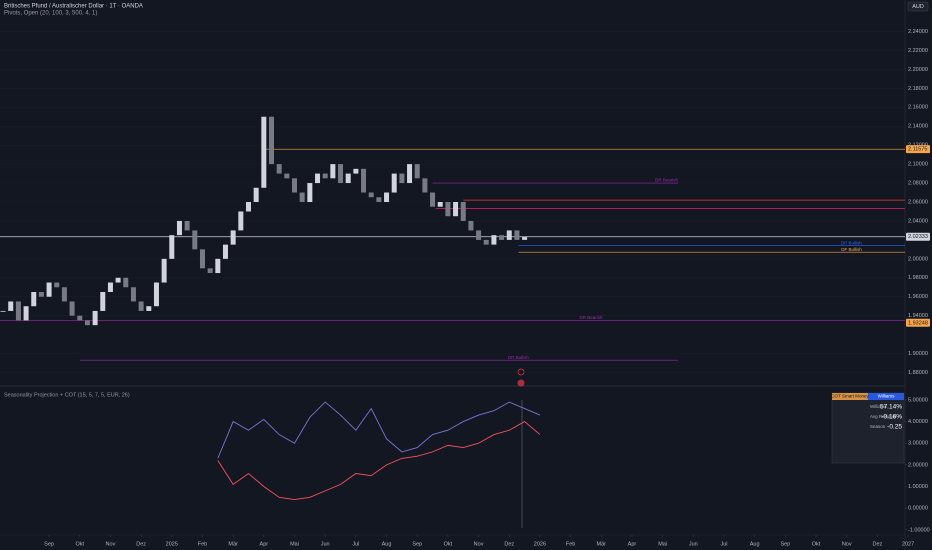  What do you see at coordinates (918, 202) in the screenshot?
I see `y-tick-label: 2.06000` at bounding box center [918, 202].